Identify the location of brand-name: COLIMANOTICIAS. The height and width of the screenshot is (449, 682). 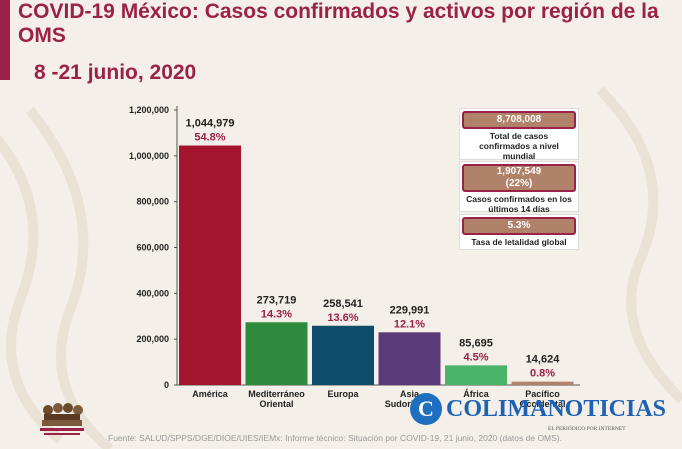
(556, 408).